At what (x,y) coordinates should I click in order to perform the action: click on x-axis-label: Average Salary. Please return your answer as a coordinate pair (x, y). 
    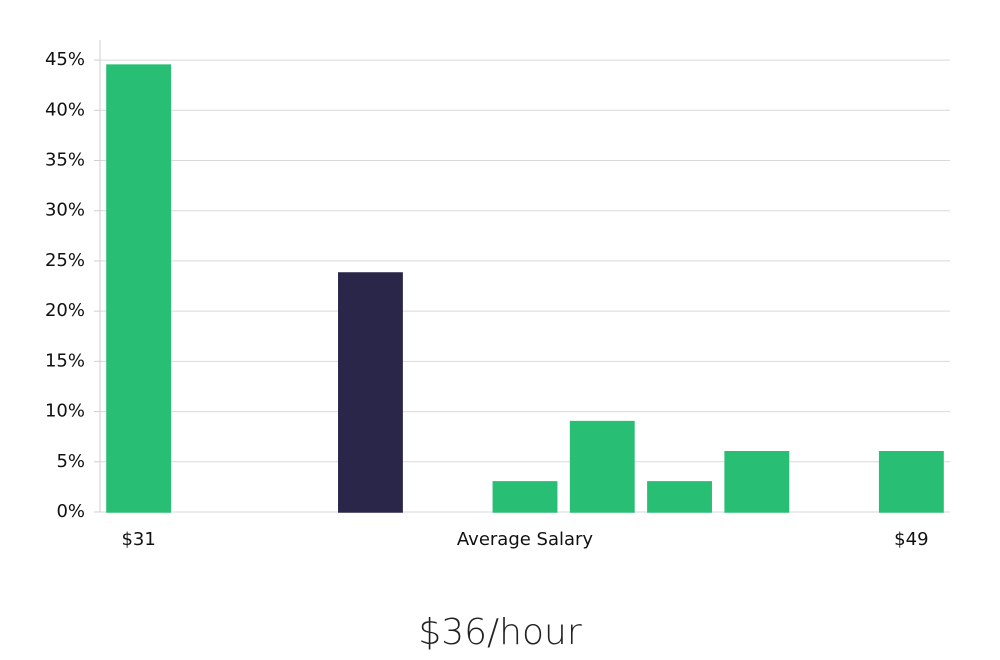
    Looking at the image, I should click on (525, 539).